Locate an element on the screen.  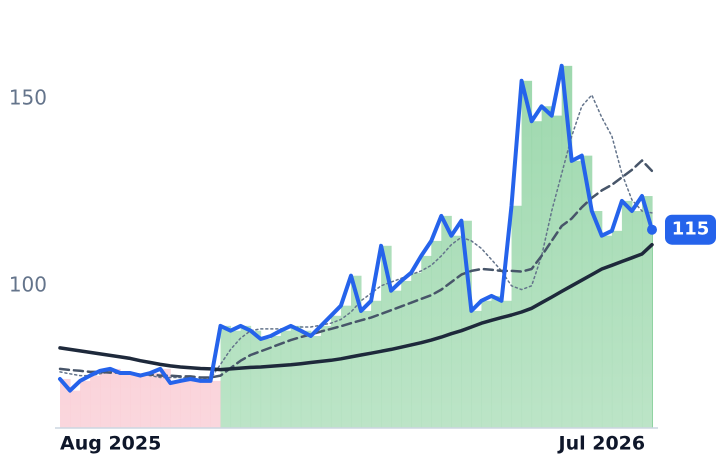
last-point is located at coordinates (652, 229).